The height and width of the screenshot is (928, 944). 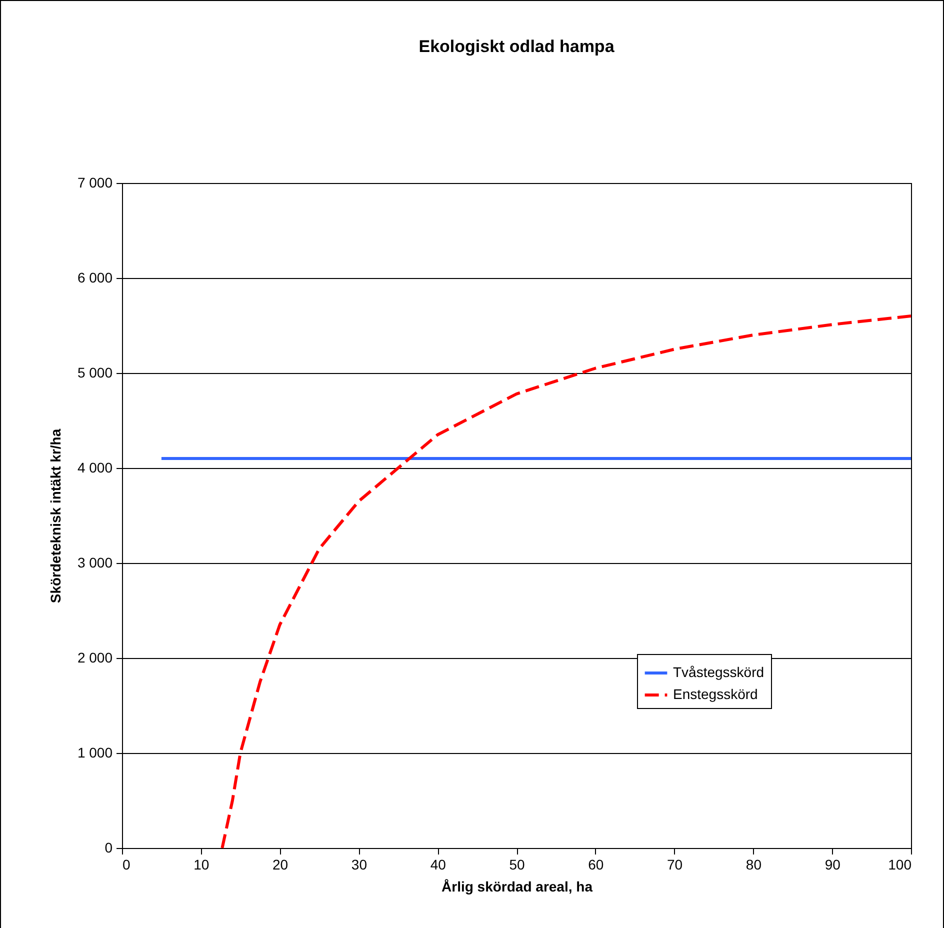 I want to click on x-tick-label: 50, so click(x=517, y=864).